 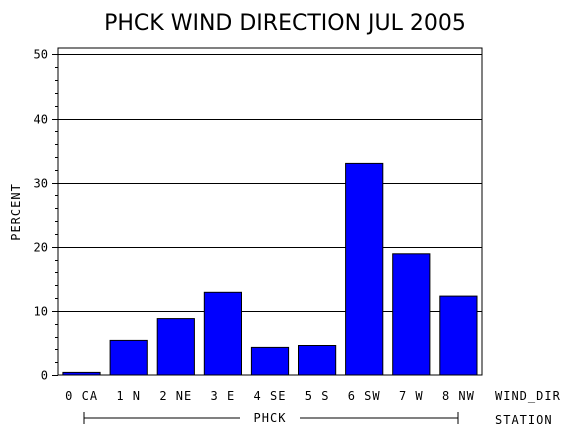 What do you see at coordinates (41, 184) in the screenshot?
I see `y-tick-label-30: 30` at bounding box center [41, 184].